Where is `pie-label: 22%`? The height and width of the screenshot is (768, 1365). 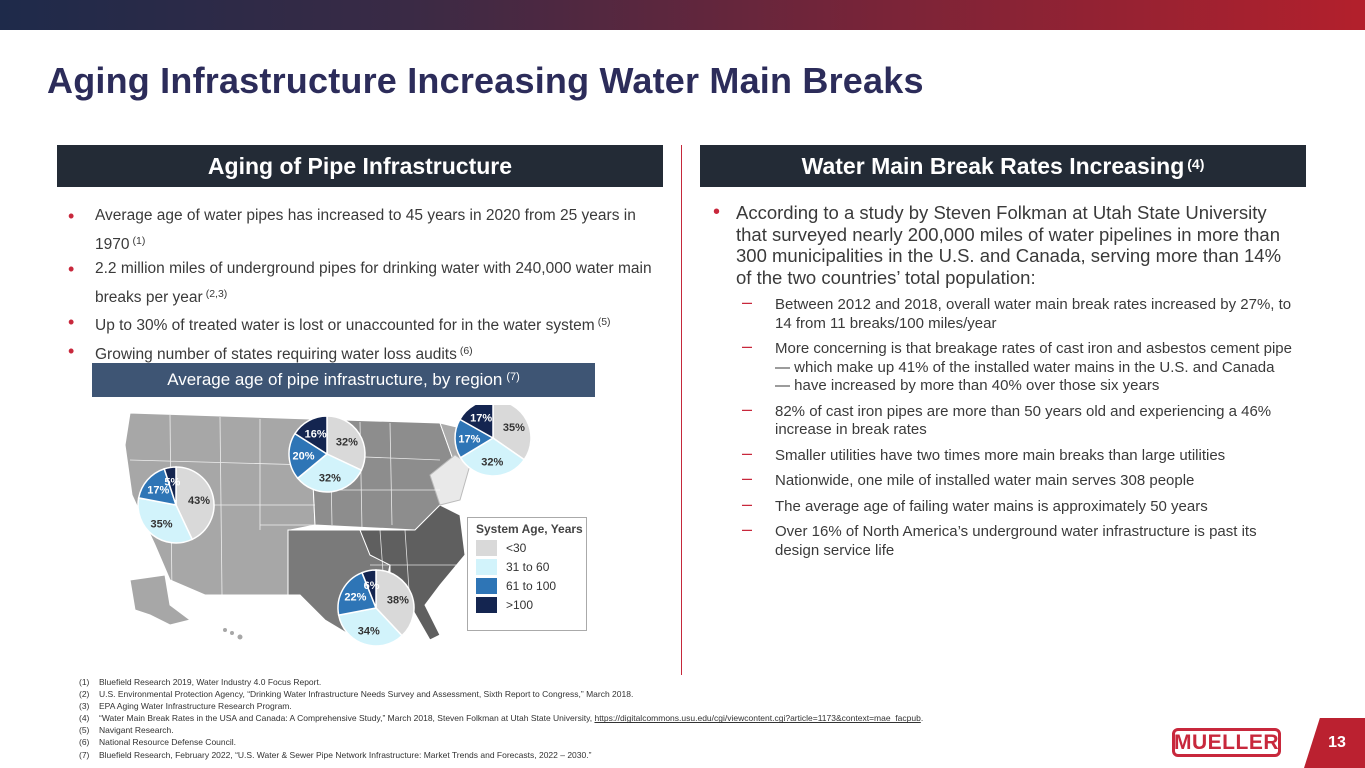
pie-label: 22% is located at coordinates (355, 598).